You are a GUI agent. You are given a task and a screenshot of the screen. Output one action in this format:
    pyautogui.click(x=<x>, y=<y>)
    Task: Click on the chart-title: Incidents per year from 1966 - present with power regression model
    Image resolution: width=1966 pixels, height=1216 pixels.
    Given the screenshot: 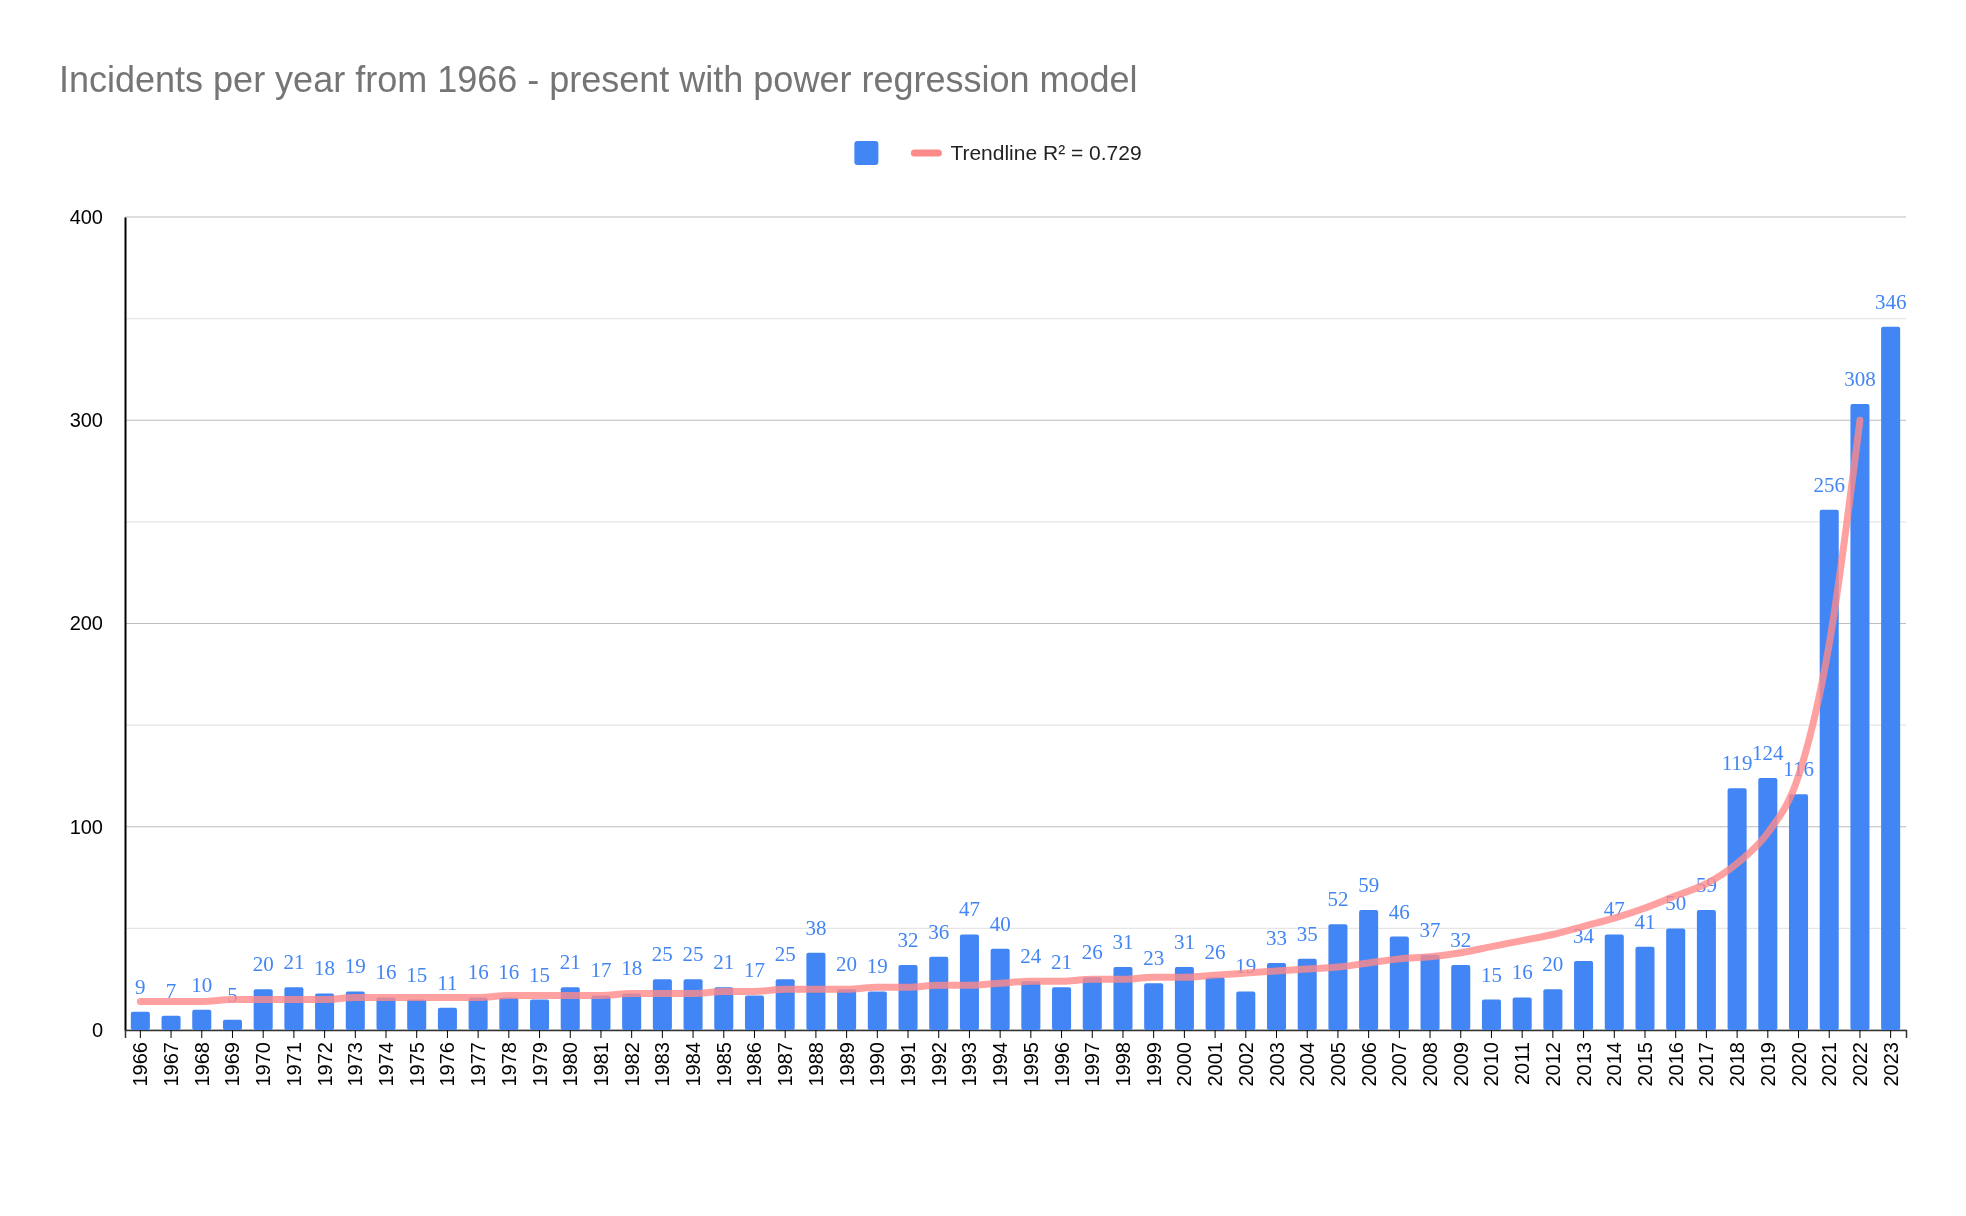 What is the action you would take?
    pyautogui.click(x=598, y=79)
    